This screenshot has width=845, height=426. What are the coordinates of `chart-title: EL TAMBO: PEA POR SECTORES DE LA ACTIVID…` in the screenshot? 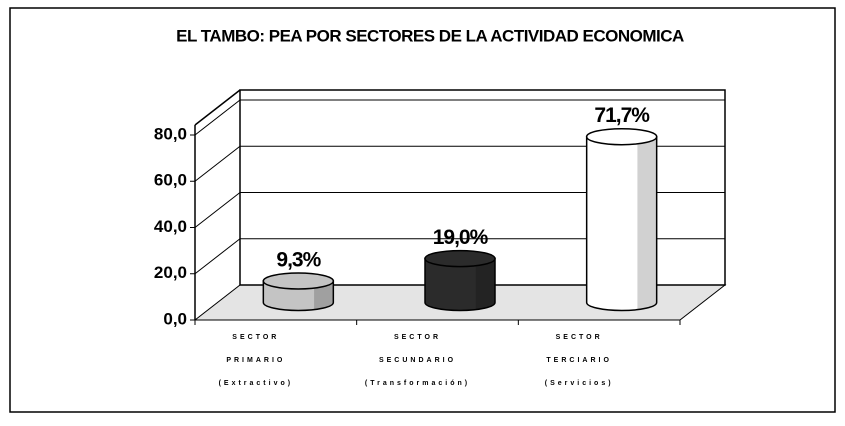 It's located at (430, 35).